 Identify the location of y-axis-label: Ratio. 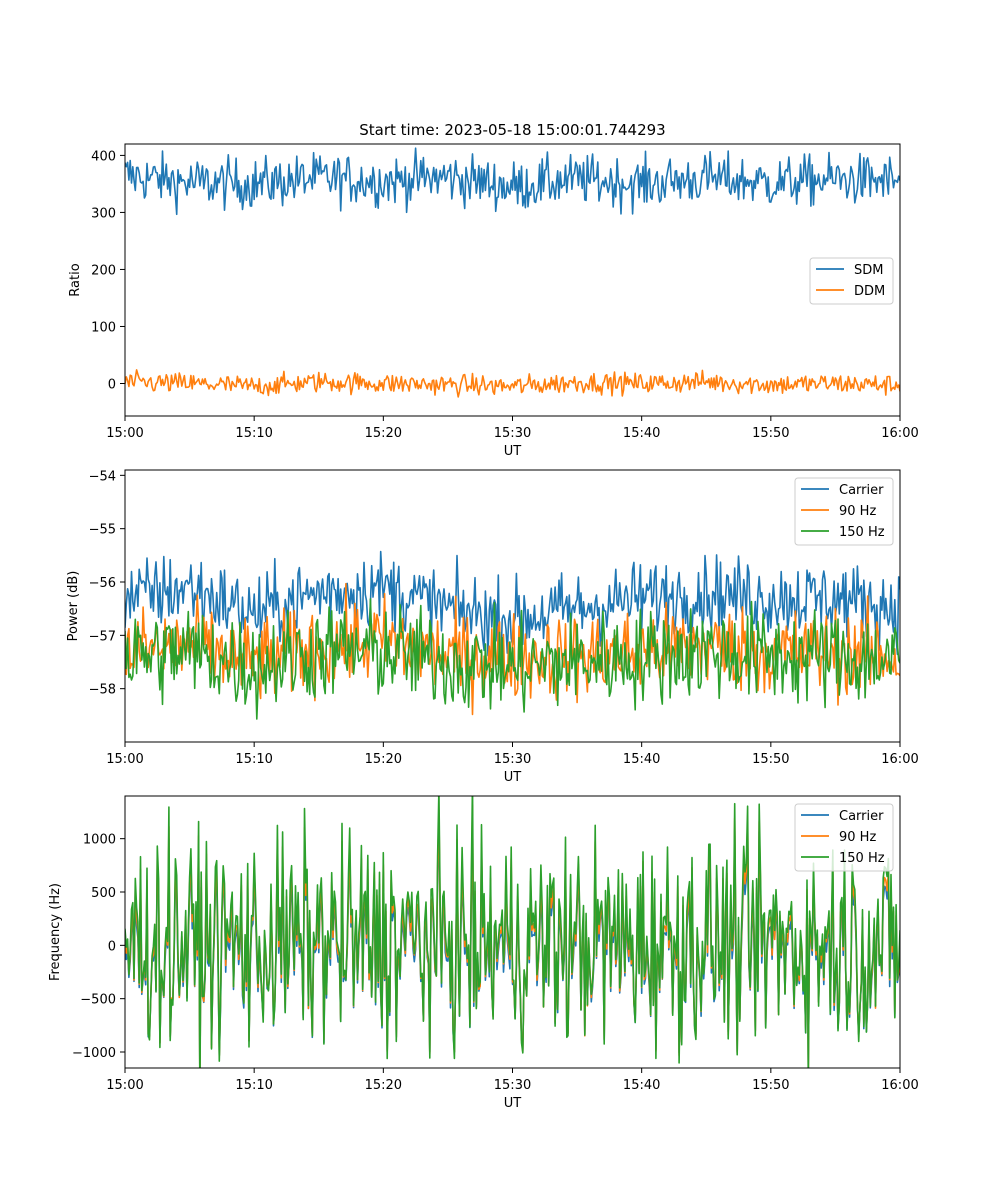
(75, 279).